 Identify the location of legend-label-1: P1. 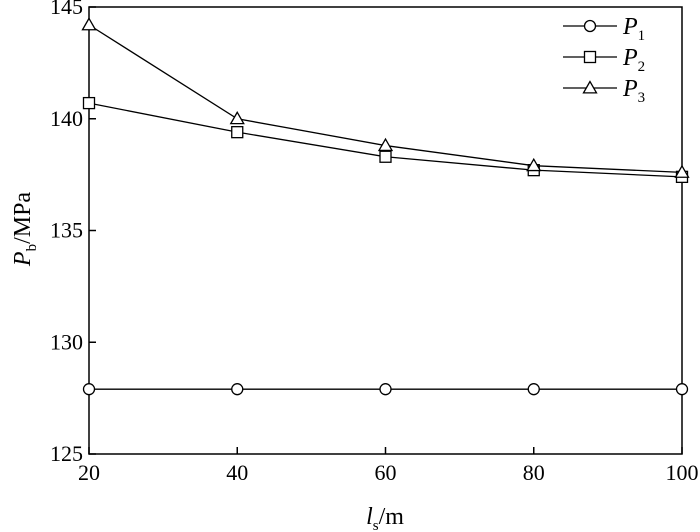
(633, 29).